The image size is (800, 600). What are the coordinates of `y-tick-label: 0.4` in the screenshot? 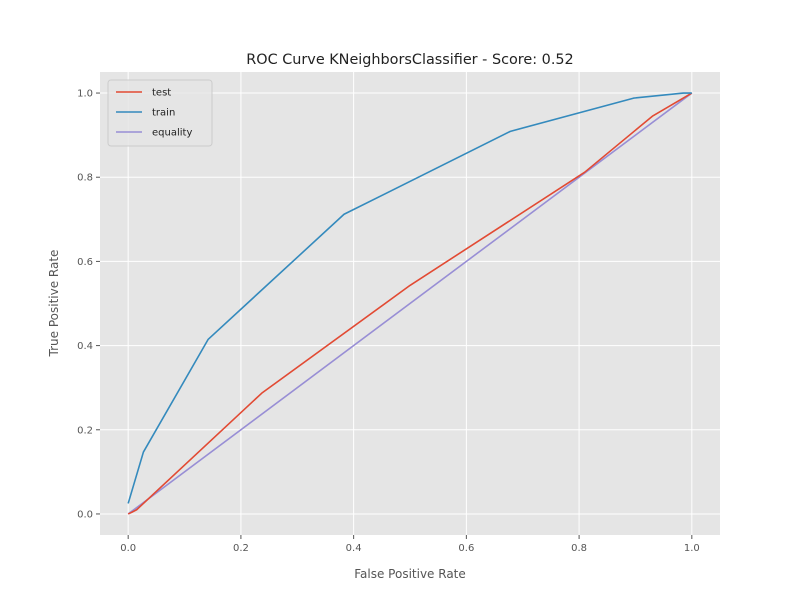 It's located at (85, 346).